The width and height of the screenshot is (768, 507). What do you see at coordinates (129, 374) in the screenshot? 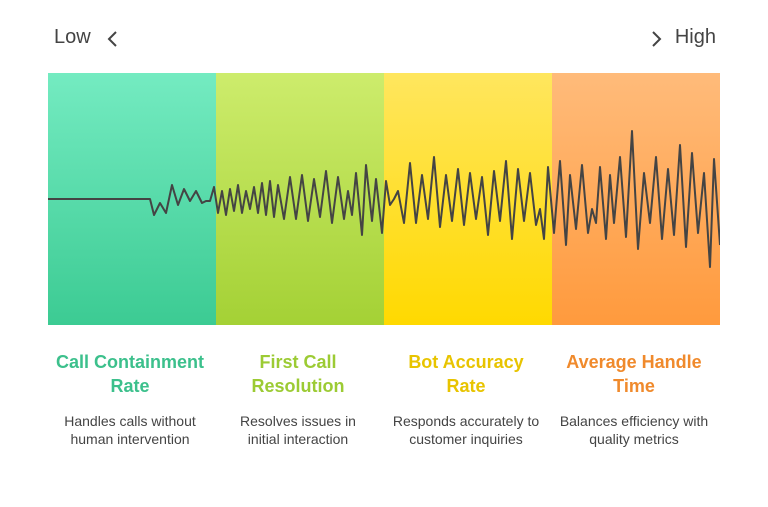
I see `metric-title: Call Containment Rate` at bounding box center [129, 374].